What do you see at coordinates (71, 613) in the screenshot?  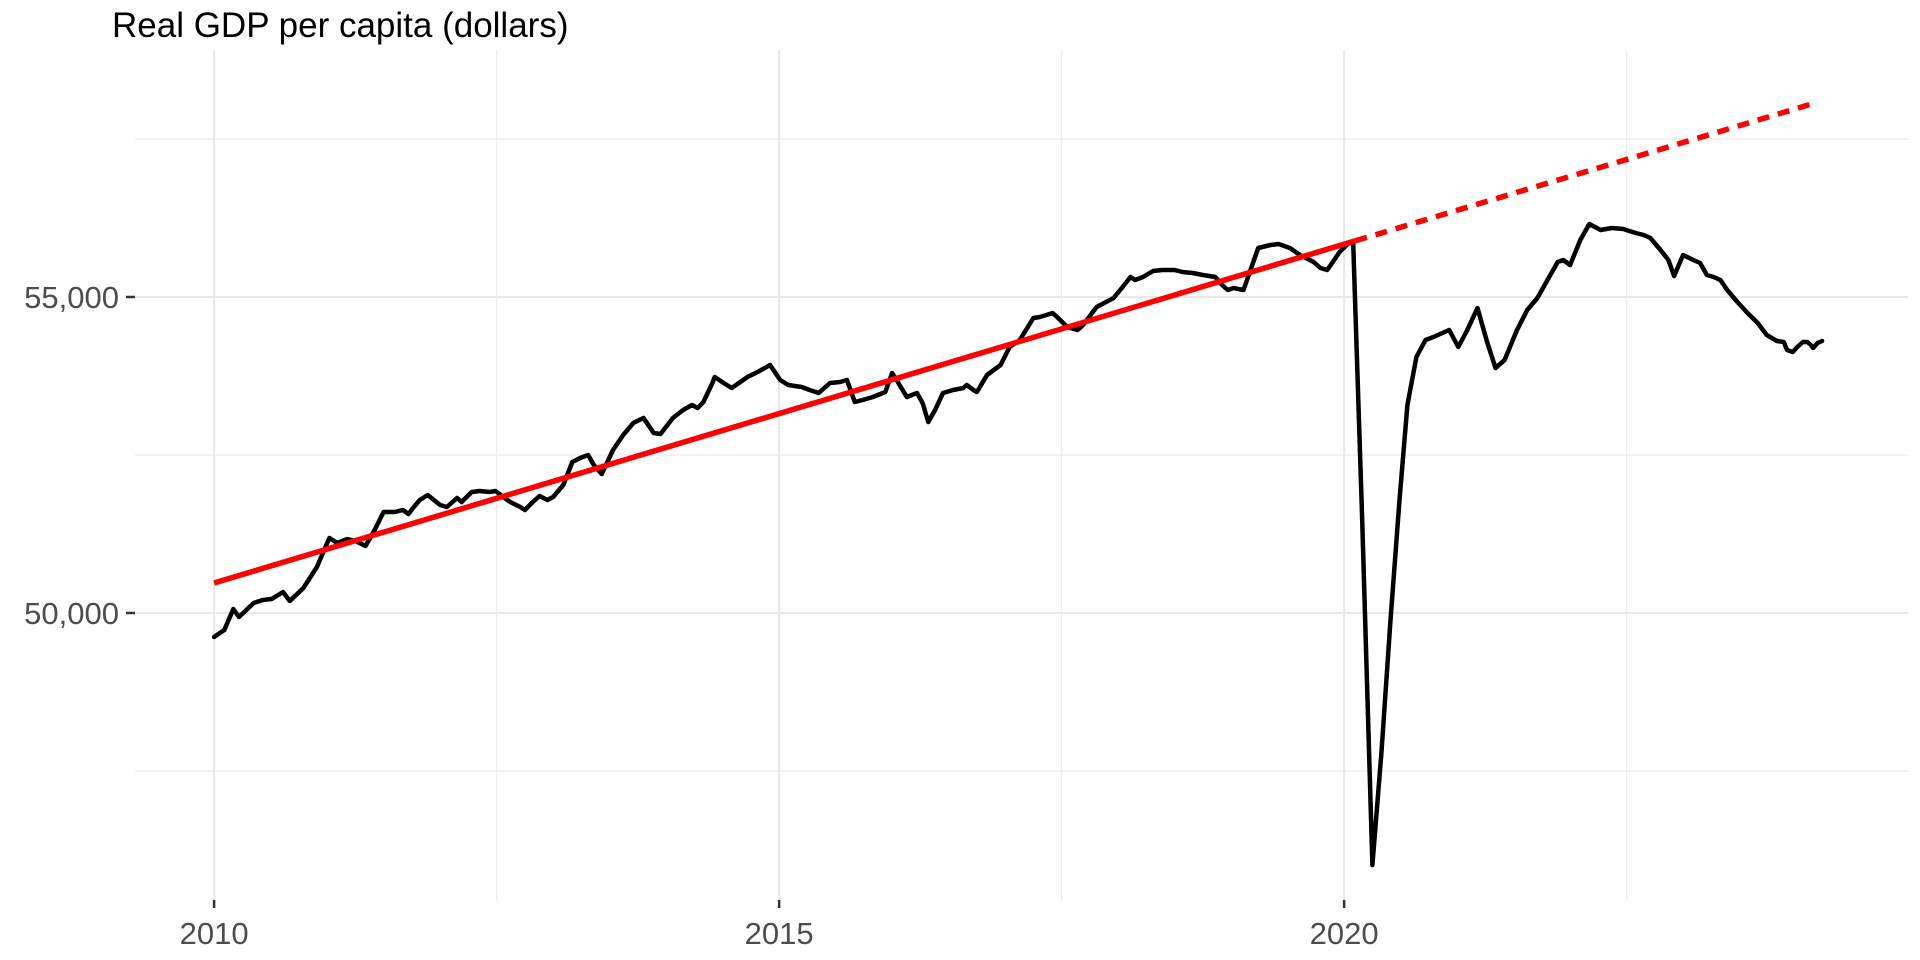 I see `y-tick-label: 50,000` at bounding box center [71, 613].